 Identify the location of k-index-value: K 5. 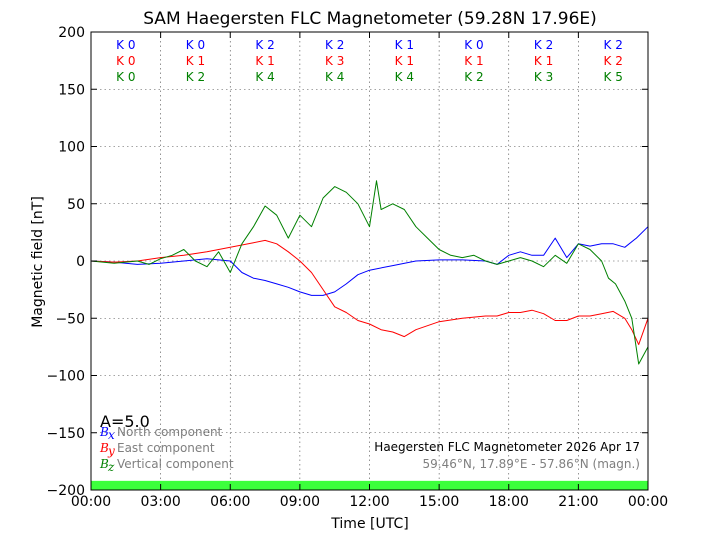
(613, 77).